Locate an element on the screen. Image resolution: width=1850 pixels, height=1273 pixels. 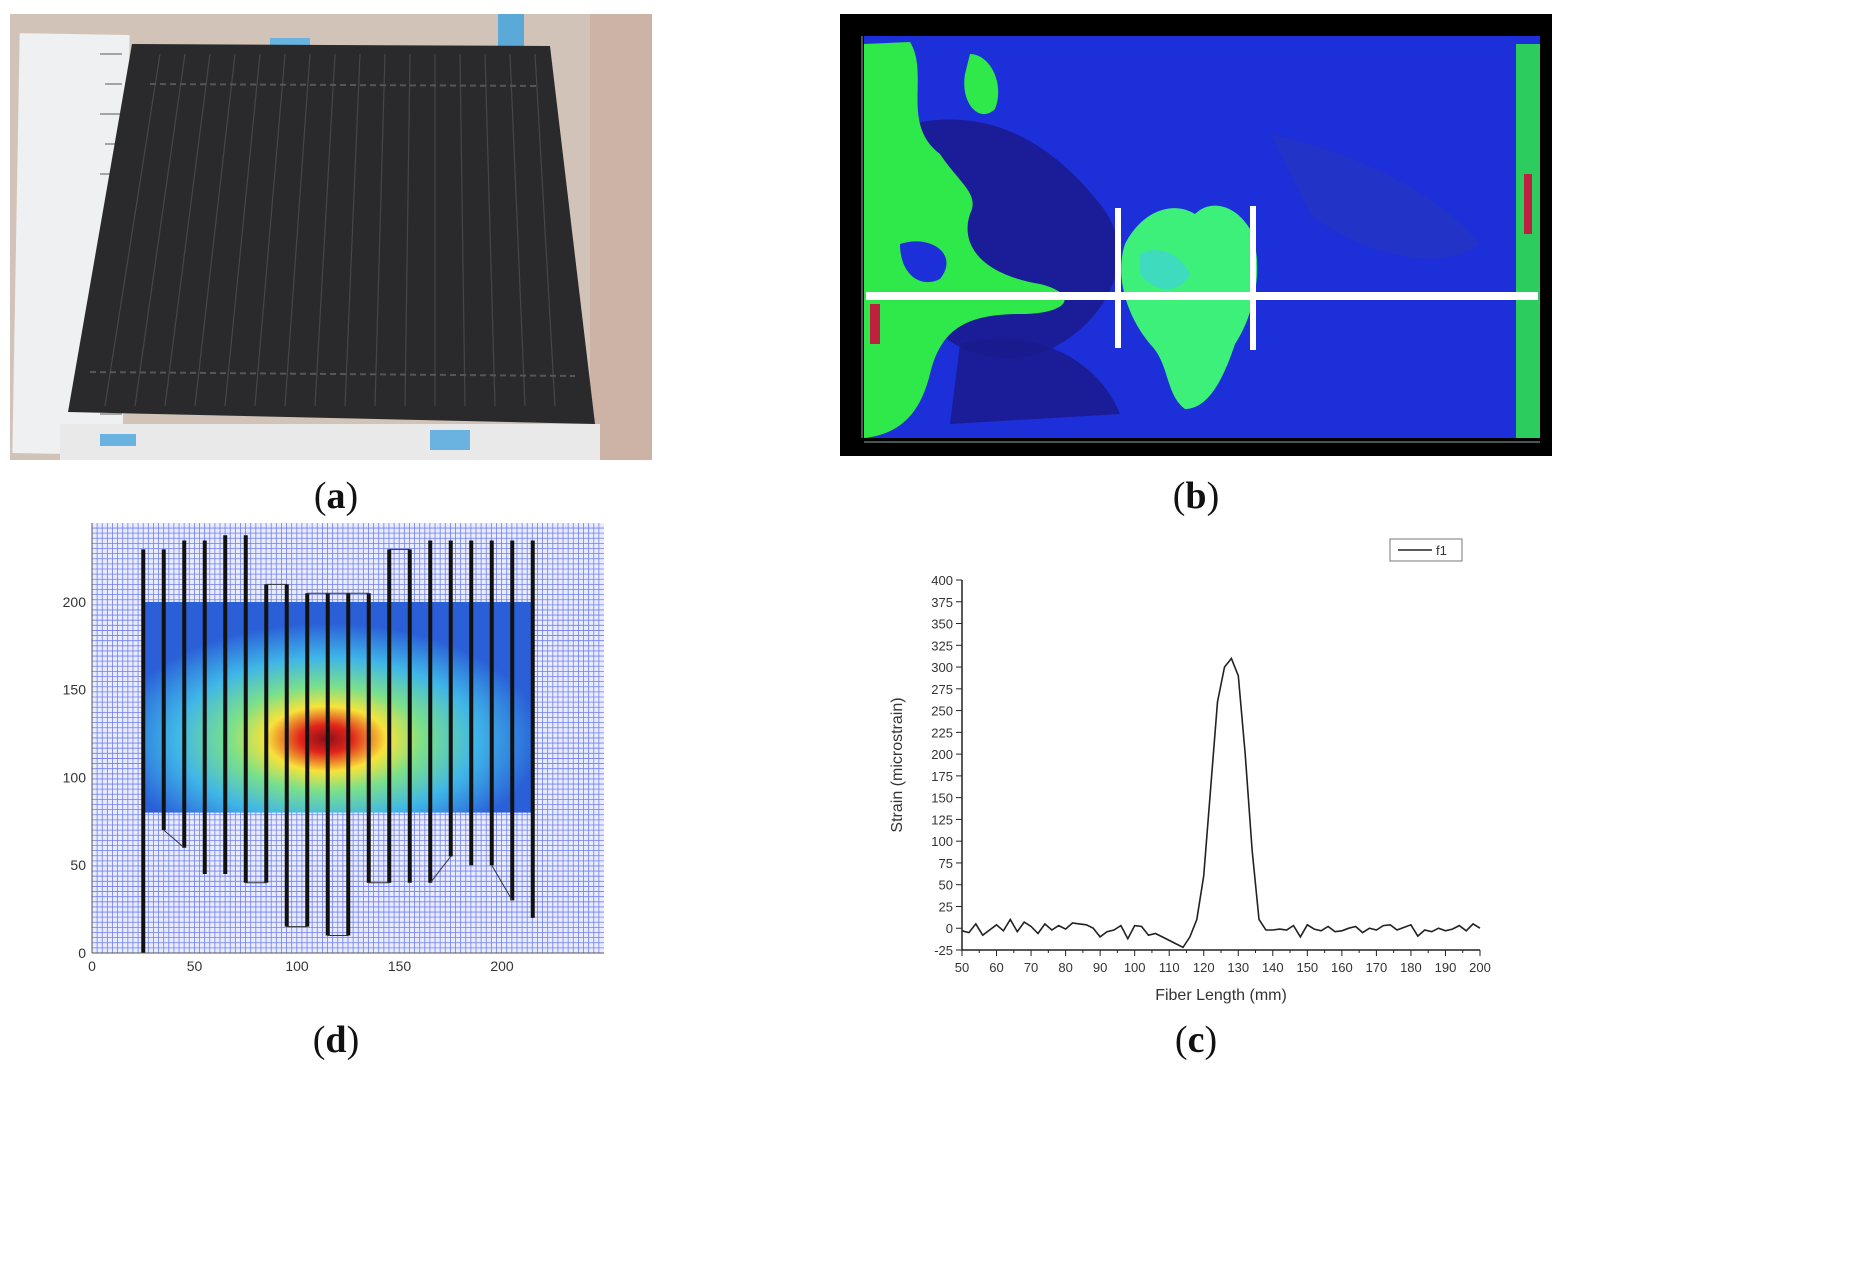
y-tick-label: -25 is located at coordinates (943, 950).